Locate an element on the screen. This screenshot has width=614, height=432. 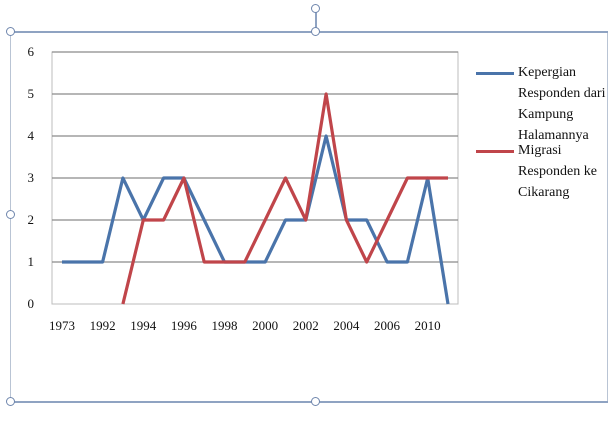
rotation-handle-stem is located at coordinates (316, 20).